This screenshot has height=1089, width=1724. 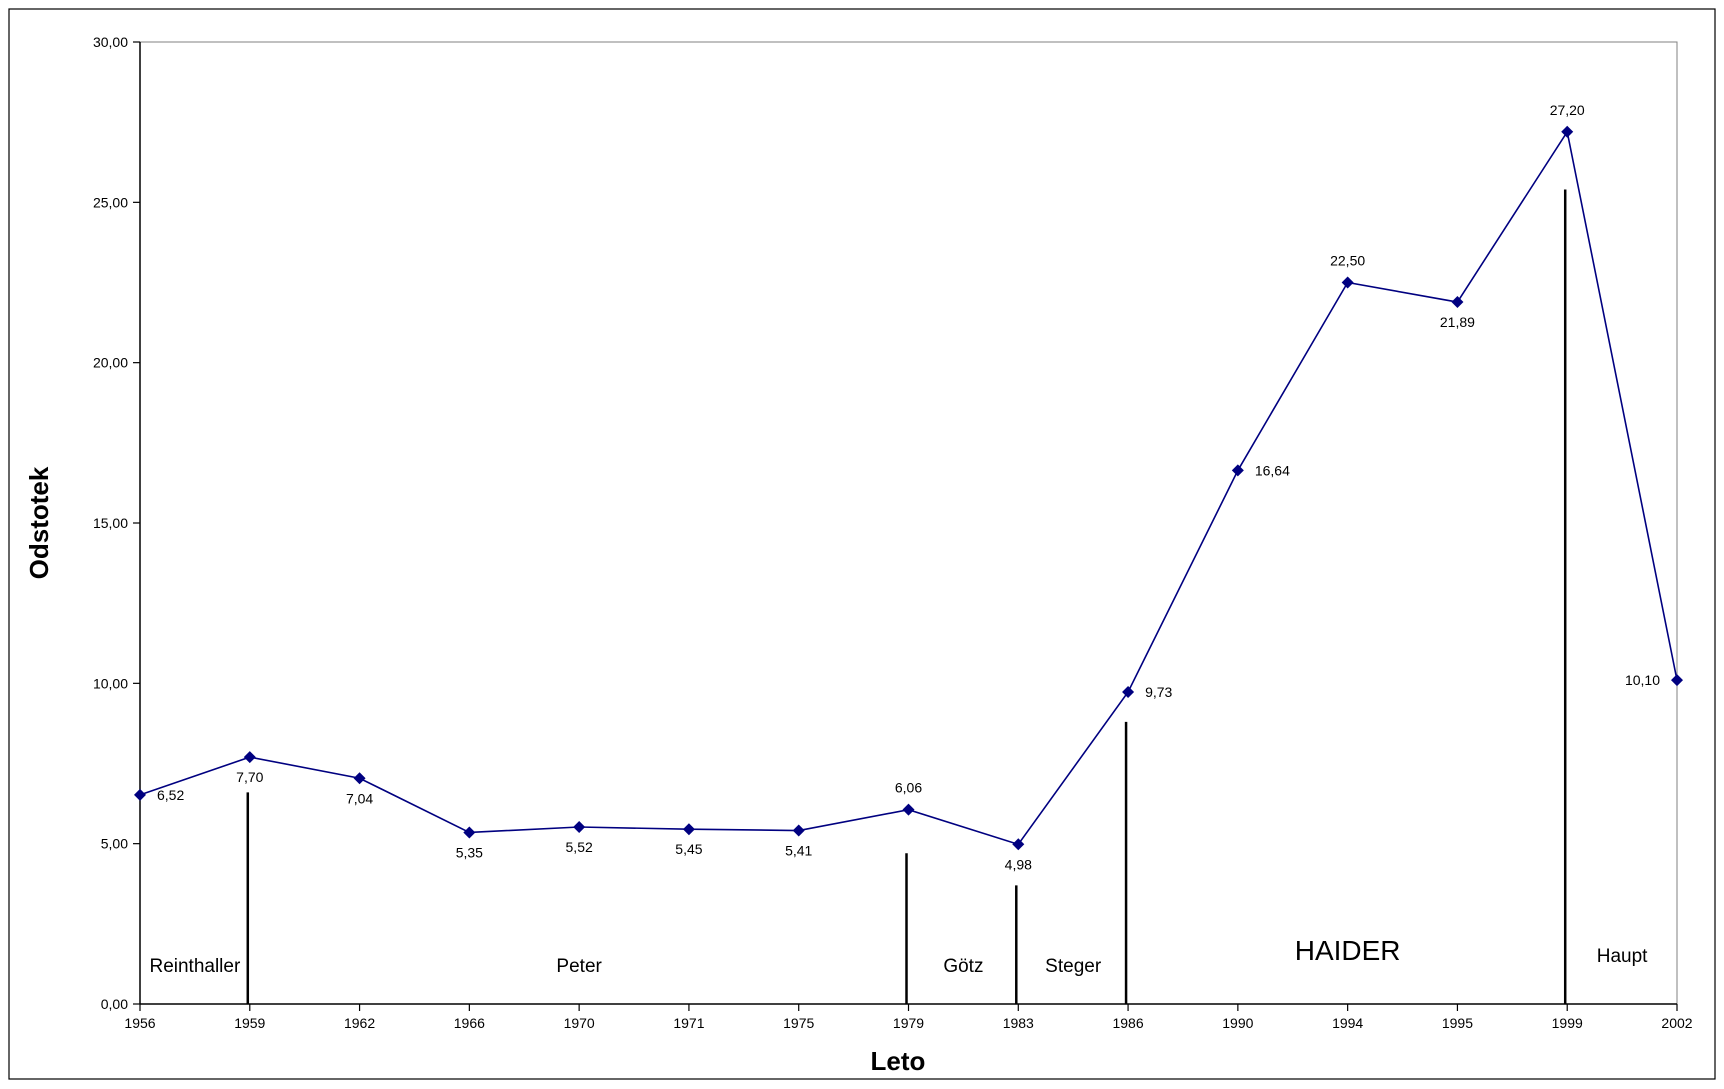 What do you see at coordinates (1018, 1023) in the screenshot?
I see `x-tick-label: 1983` at bounding box center [1018, 1023].